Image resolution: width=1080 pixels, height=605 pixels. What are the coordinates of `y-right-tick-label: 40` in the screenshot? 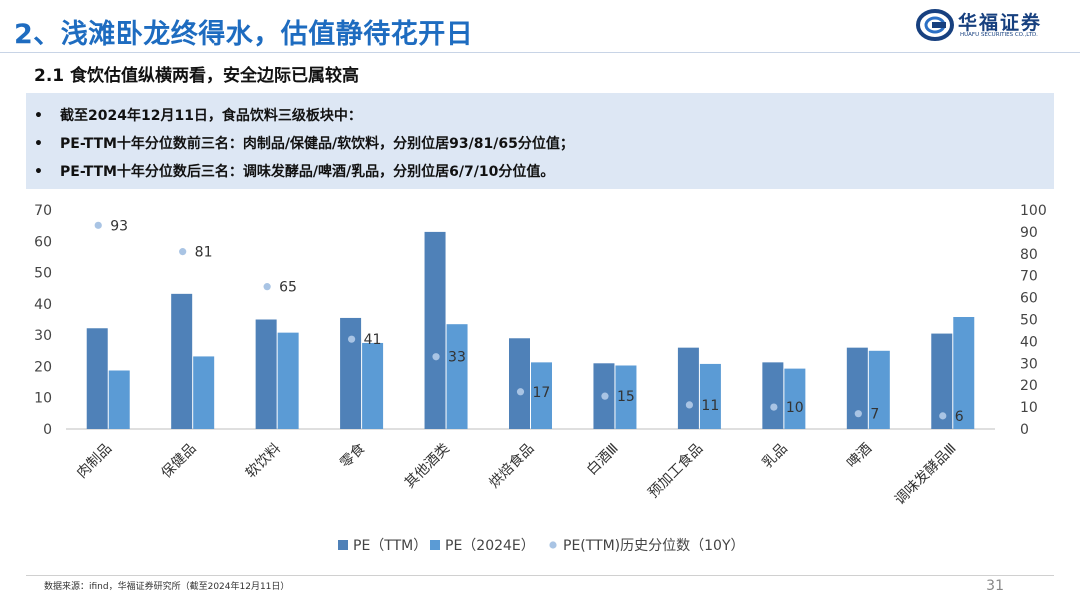 It's located at (1029, 342).